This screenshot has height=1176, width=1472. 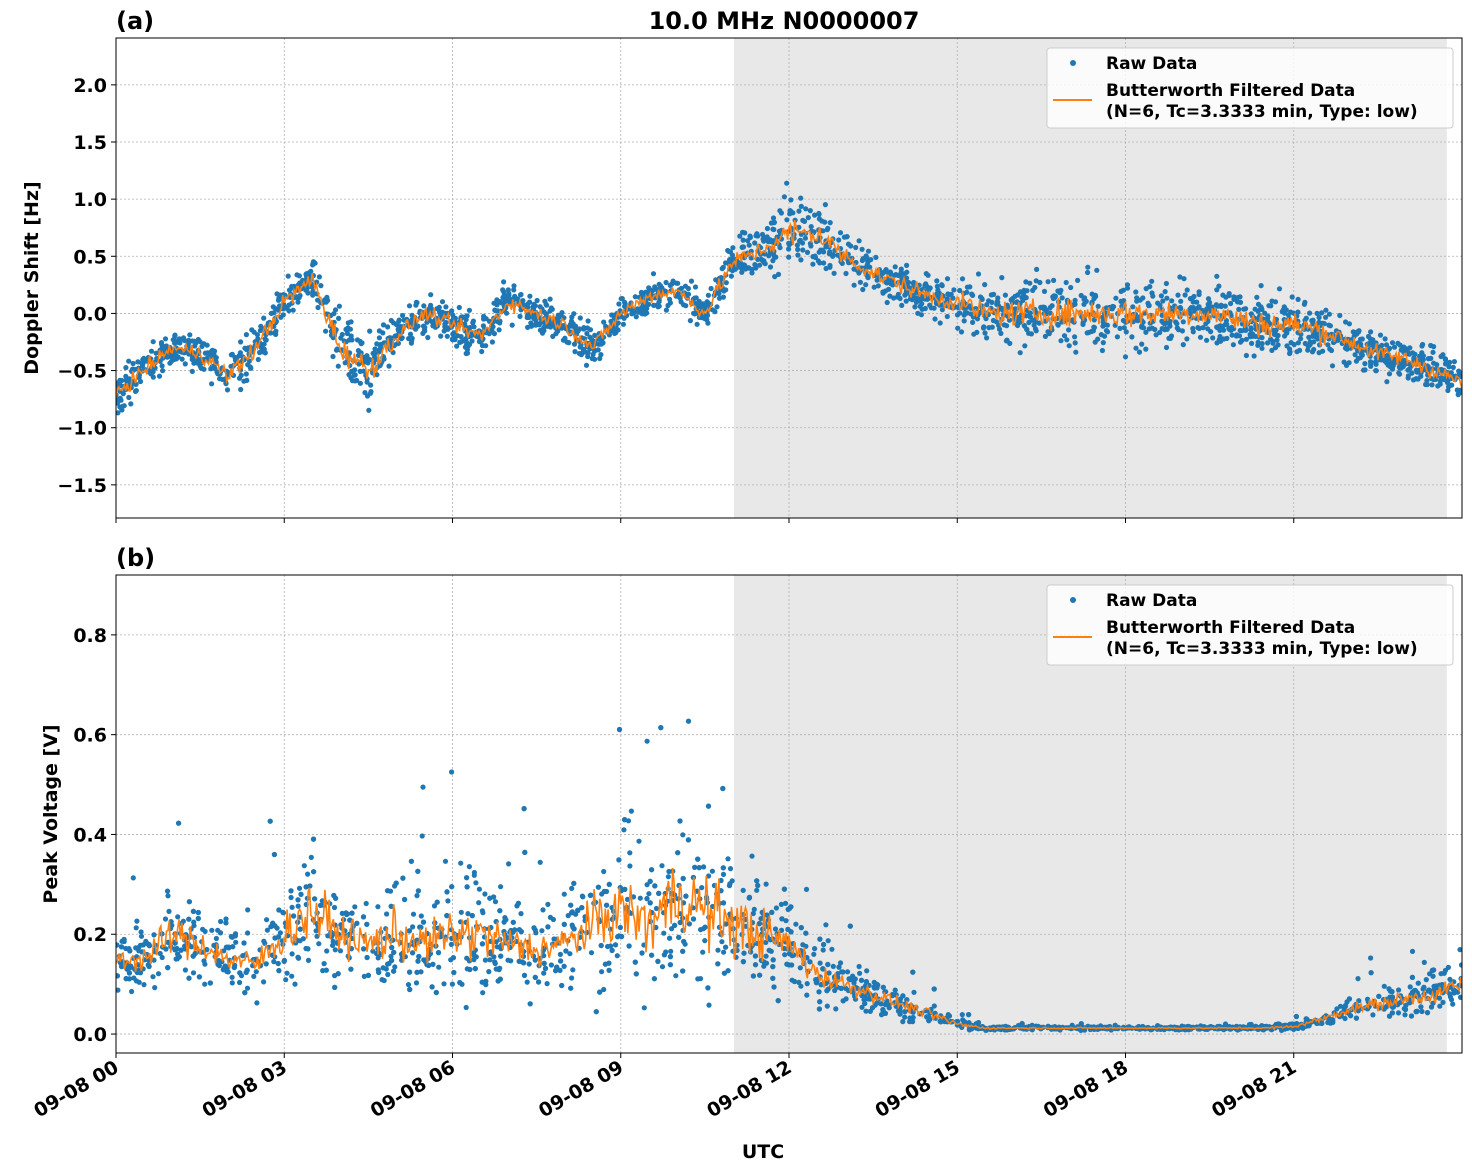 I want to click on y-tick-label: −0.5, so click(x=82, y=372).